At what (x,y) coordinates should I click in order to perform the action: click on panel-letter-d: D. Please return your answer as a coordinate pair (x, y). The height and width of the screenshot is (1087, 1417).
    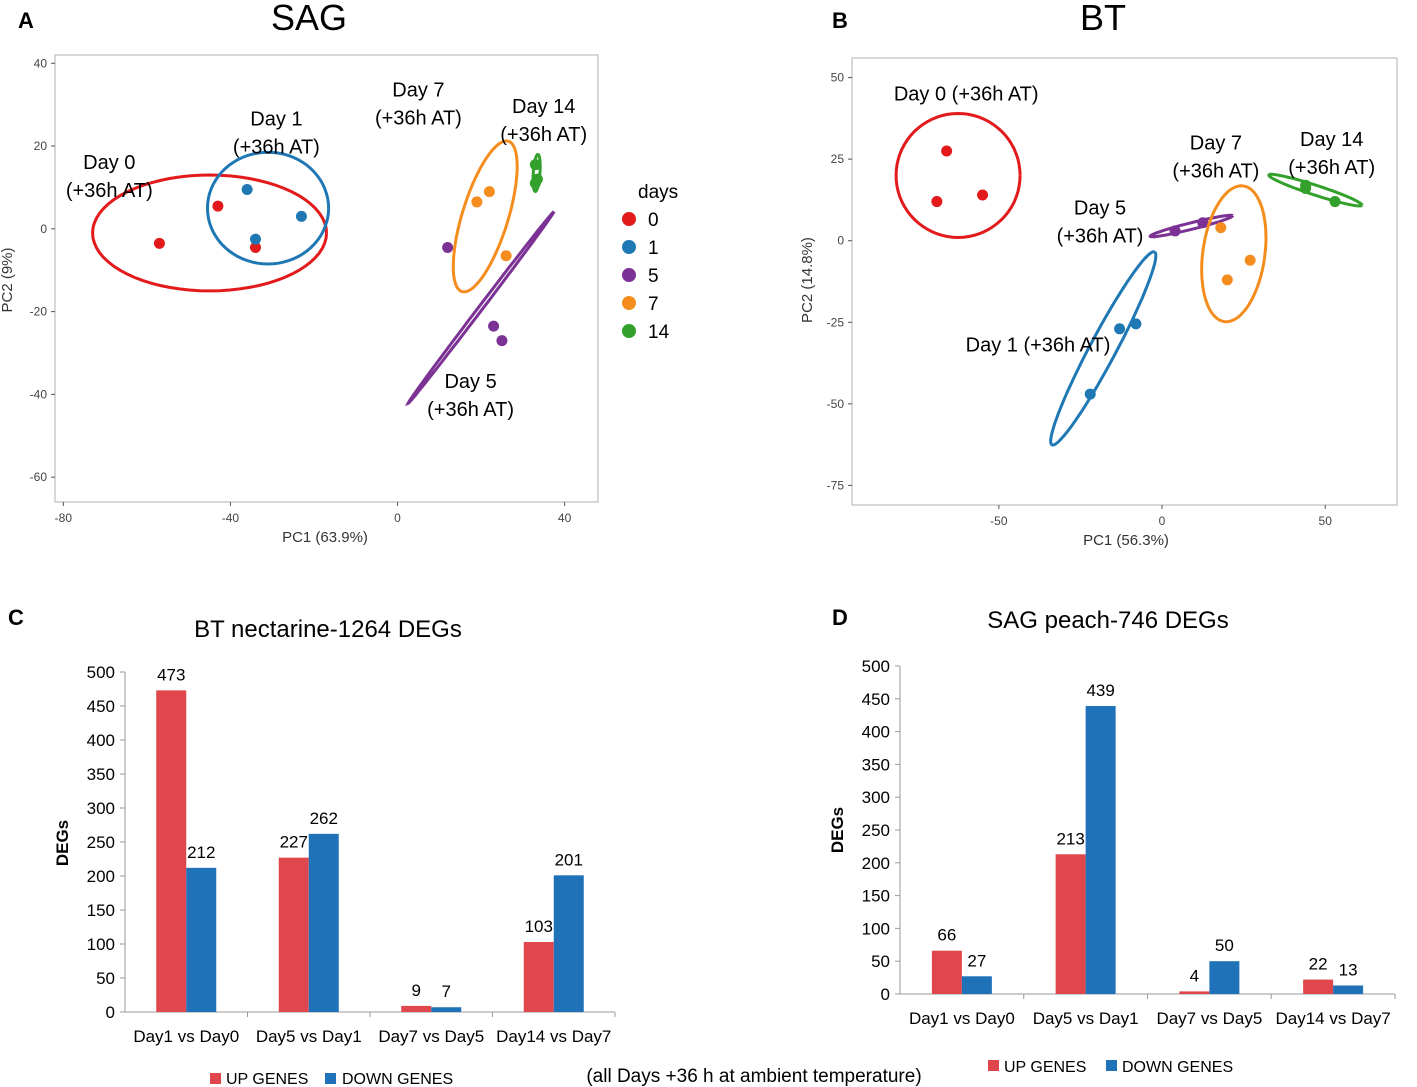
    Looking at the image, I should click on (840, 617).